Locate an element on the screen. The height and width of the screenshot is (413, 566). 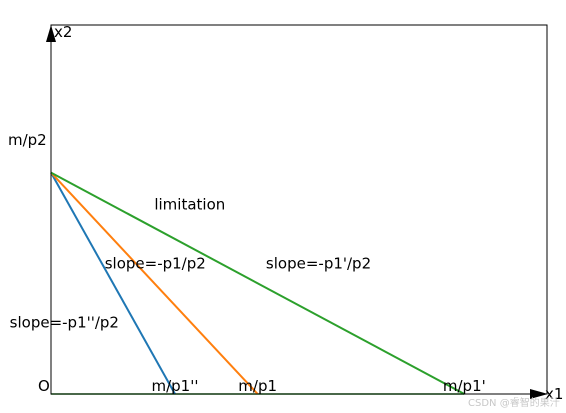
x-intercept-label-2: m/p1 is located at coordinates (257, 386).